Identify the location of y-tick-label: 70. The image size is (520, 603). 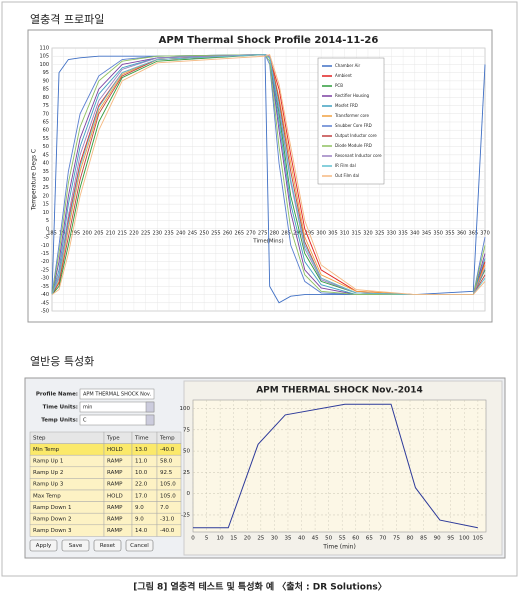
(46, 114).